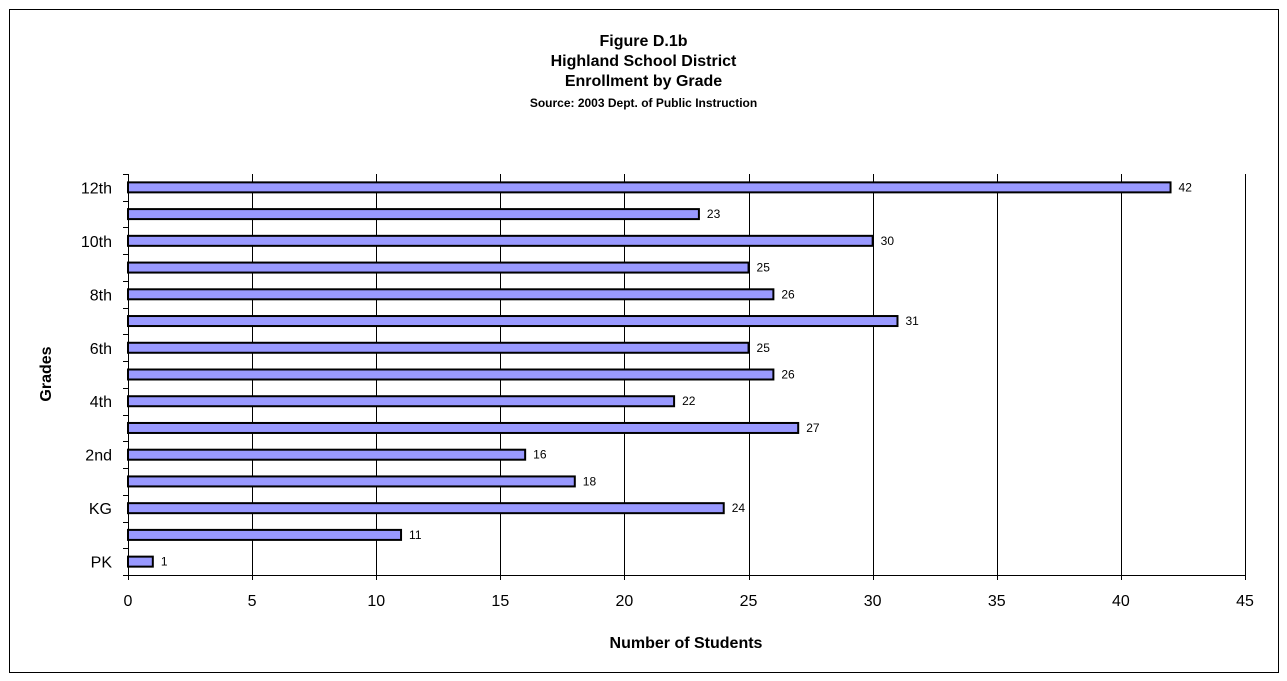  What do you see at coordinates (686, 643) in the screenshot?
I see `x-axis-title: Number of Students` at bounding box center [686, 643].